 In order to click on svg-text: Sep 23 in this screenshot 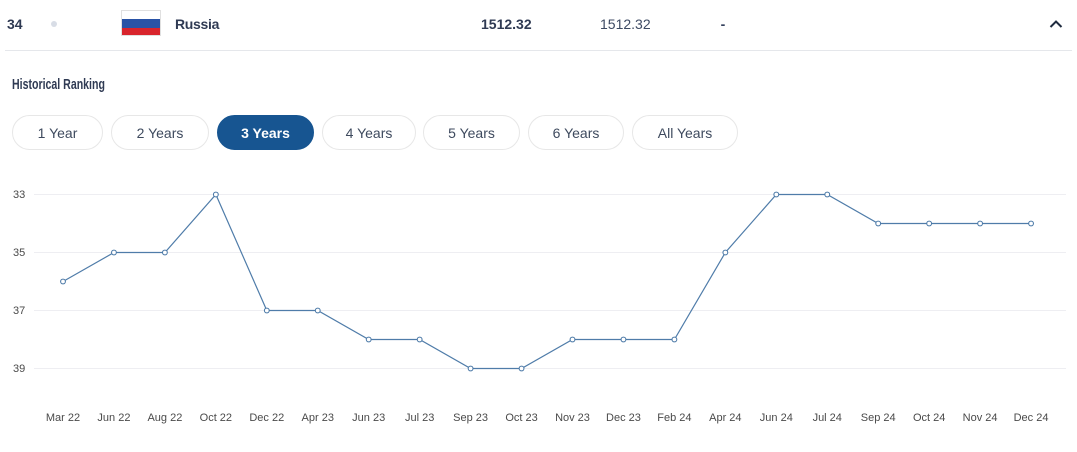, I will do `click(470, 418)`.